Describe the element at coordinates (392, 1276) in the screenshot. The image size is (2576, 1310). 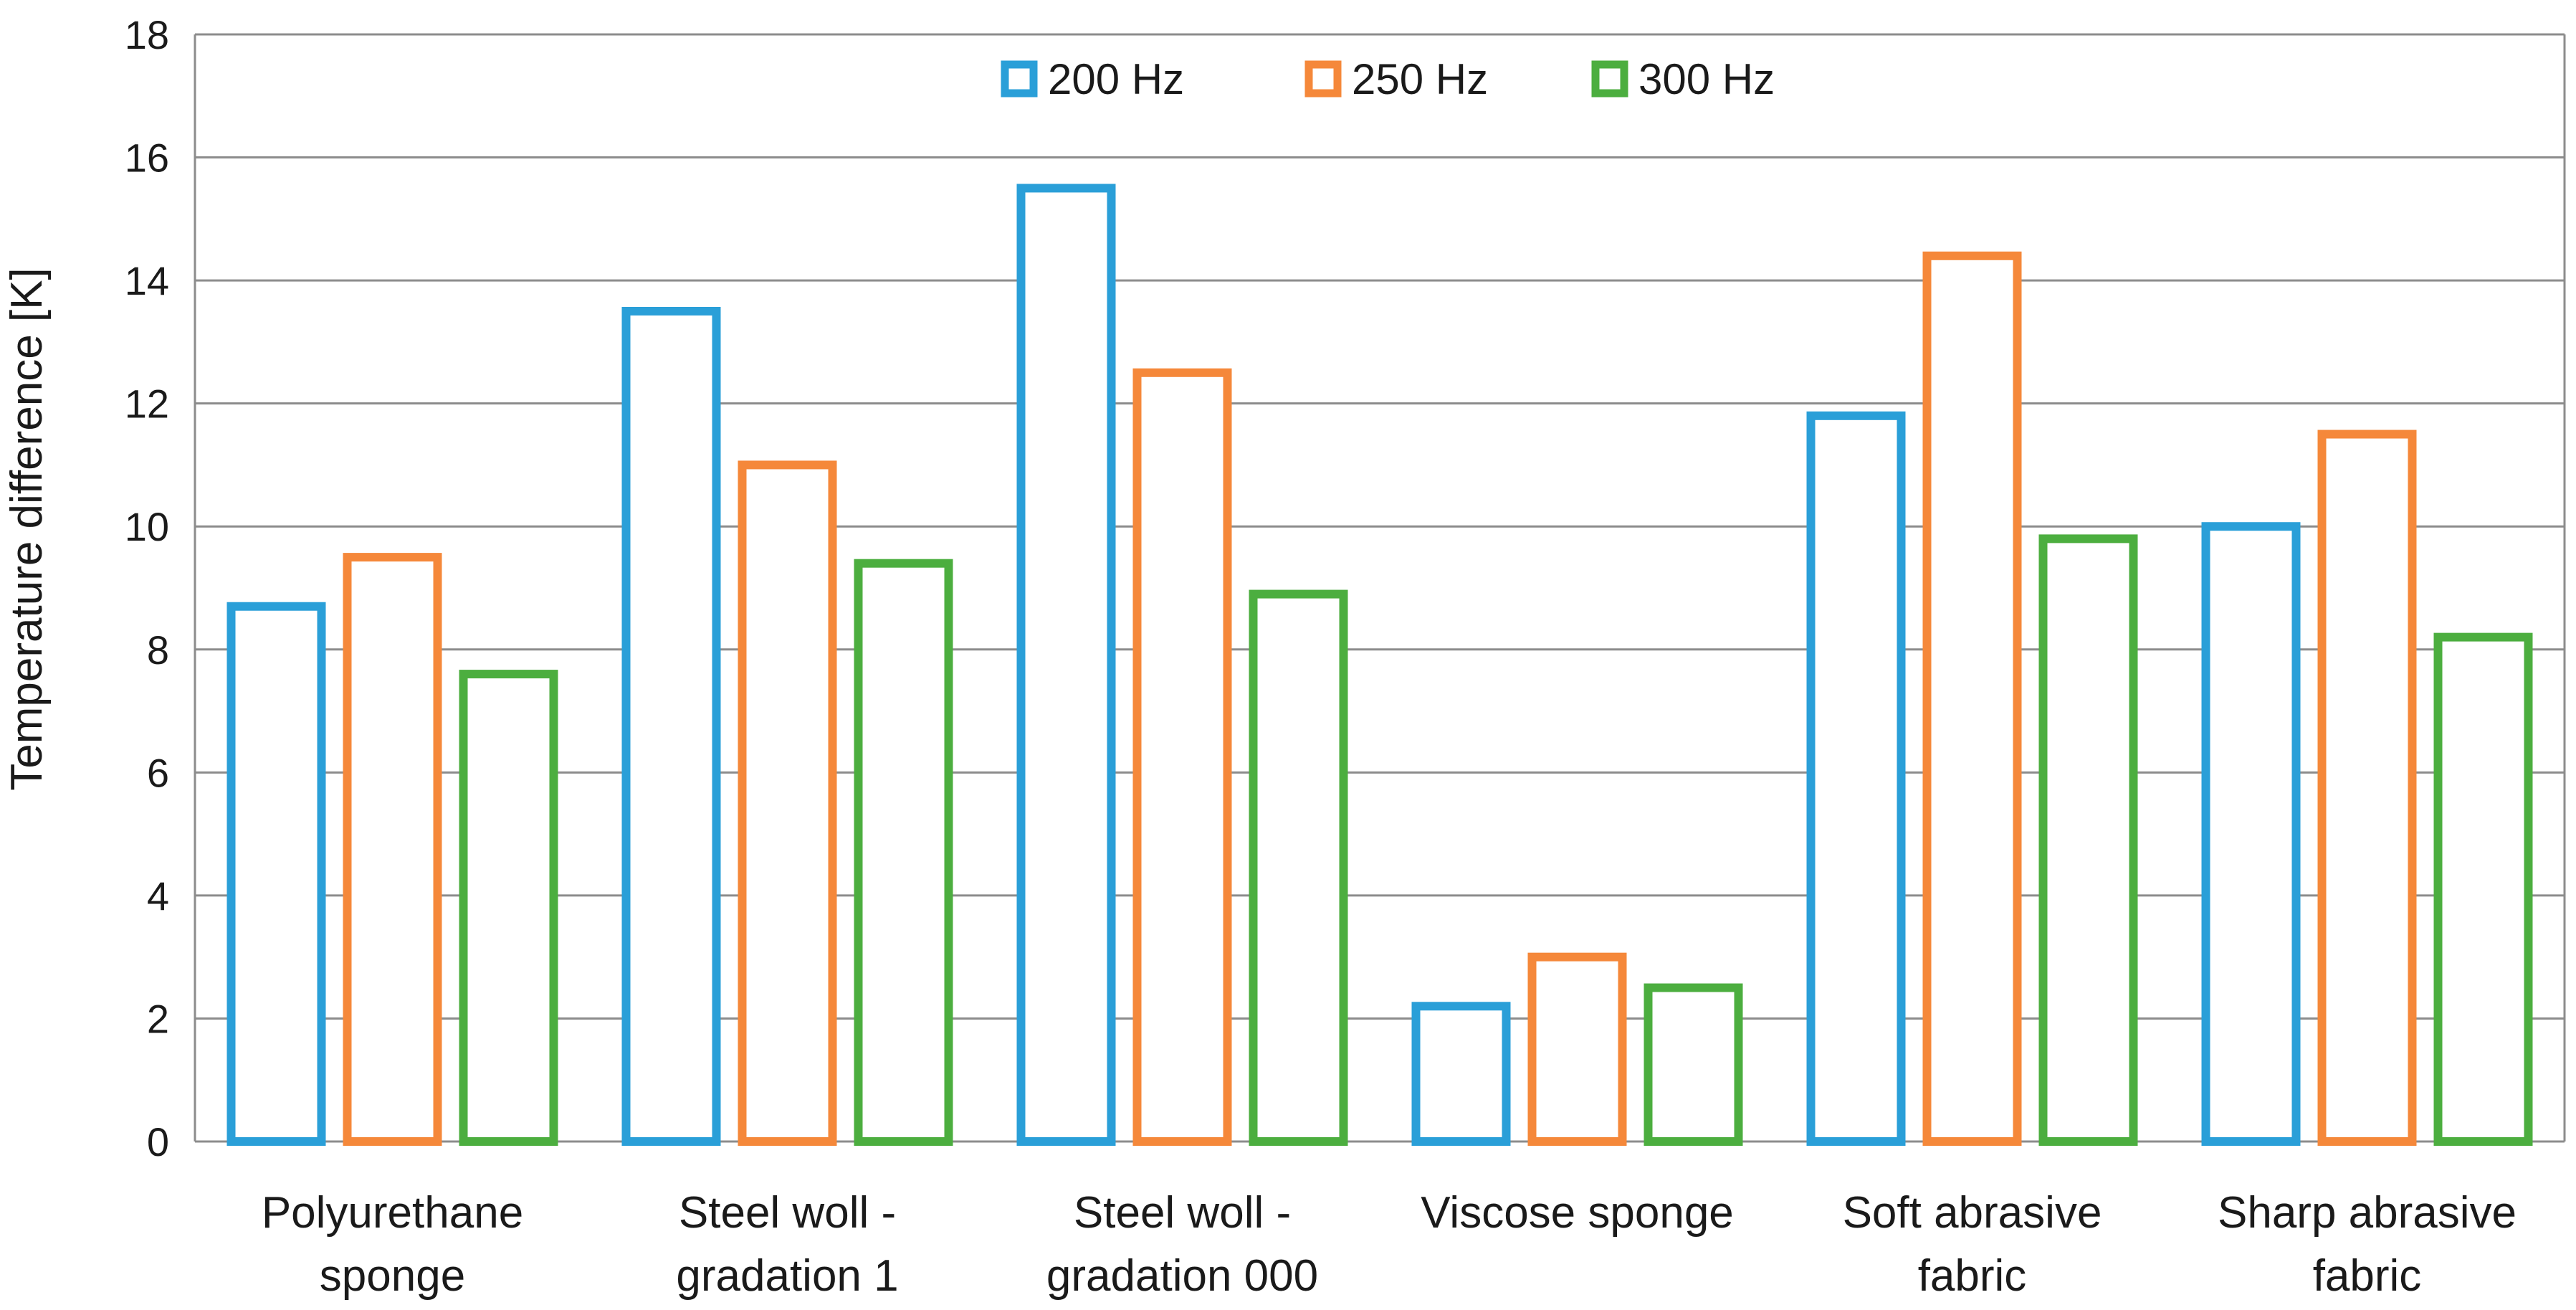
I see `x-category-label: sponge` at that location.